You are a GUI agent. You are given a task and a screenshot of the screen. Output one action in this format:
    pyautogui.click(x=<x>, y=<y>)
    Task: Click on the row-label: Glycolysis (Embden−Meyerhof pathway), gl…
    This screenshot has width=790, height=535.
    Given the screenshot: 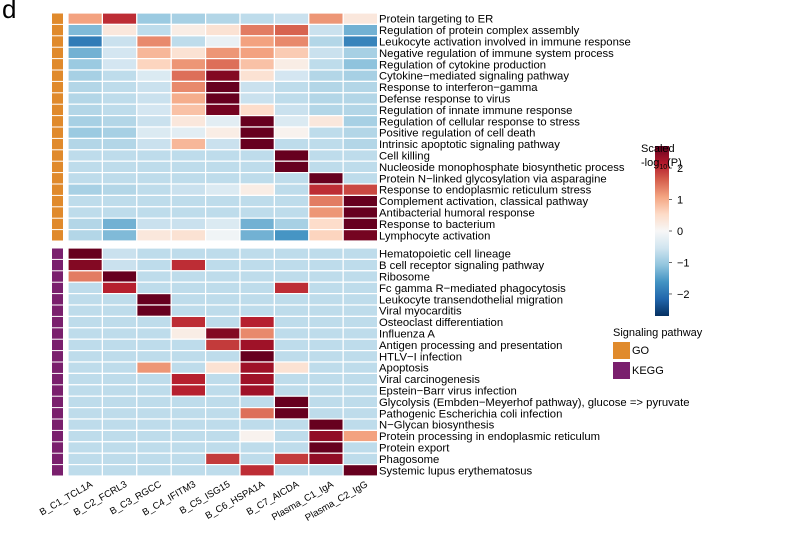 What is the action you would take?
    pyautogui.click(x=534, y=403)
    